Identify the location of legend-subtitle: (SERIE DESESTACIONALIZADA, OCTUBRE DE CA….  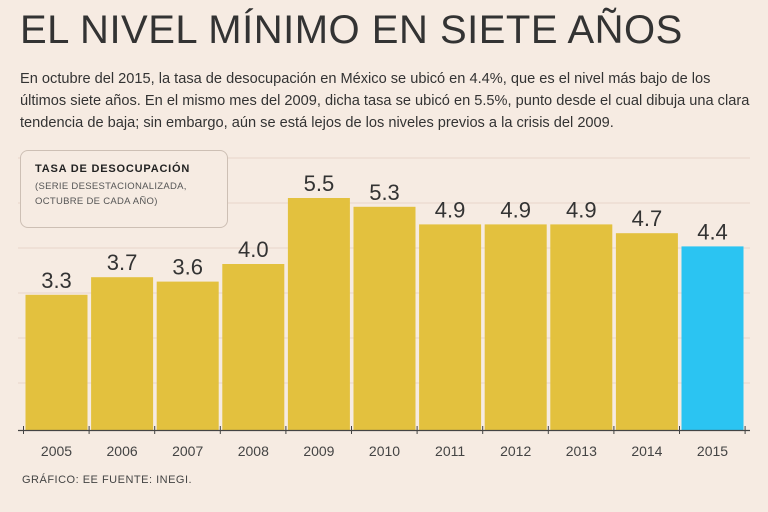
(124, 194).